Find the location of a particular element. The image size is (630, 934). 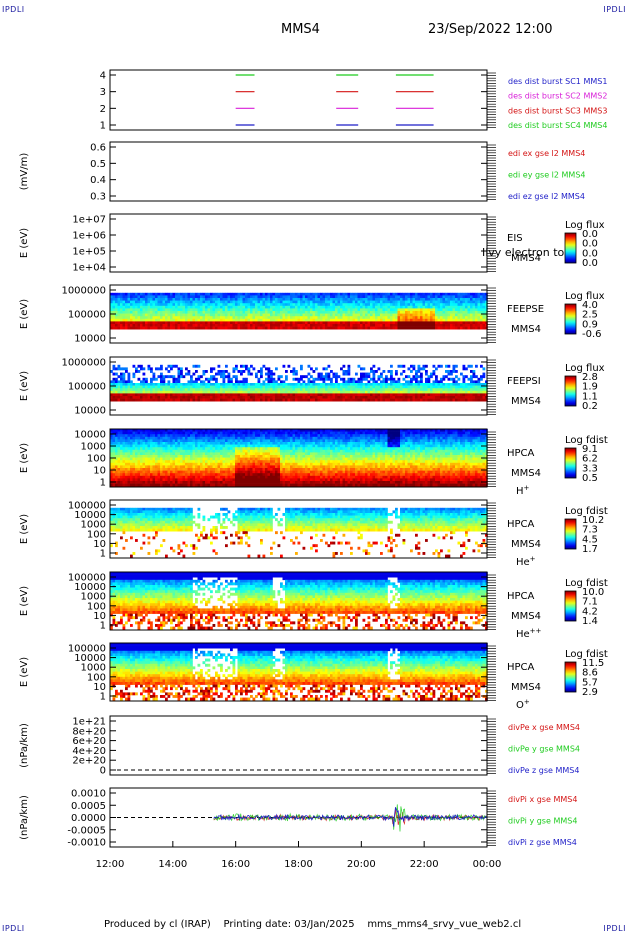

burst-legend-item: des dist burst SC1 MMS1 is located at coordinates (557, 81).